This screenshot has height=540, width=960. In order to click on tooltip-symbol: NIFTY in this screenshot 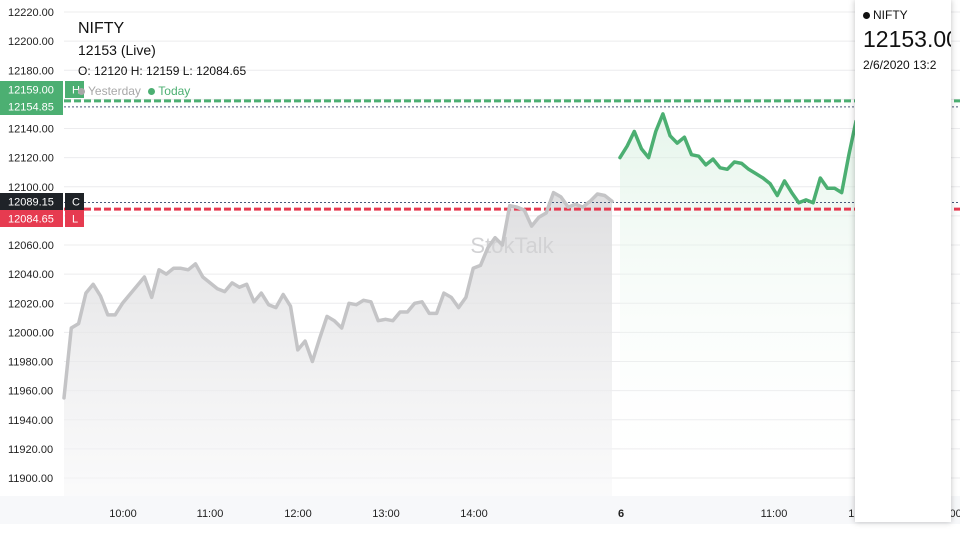, I will do `click(885, 15)`.